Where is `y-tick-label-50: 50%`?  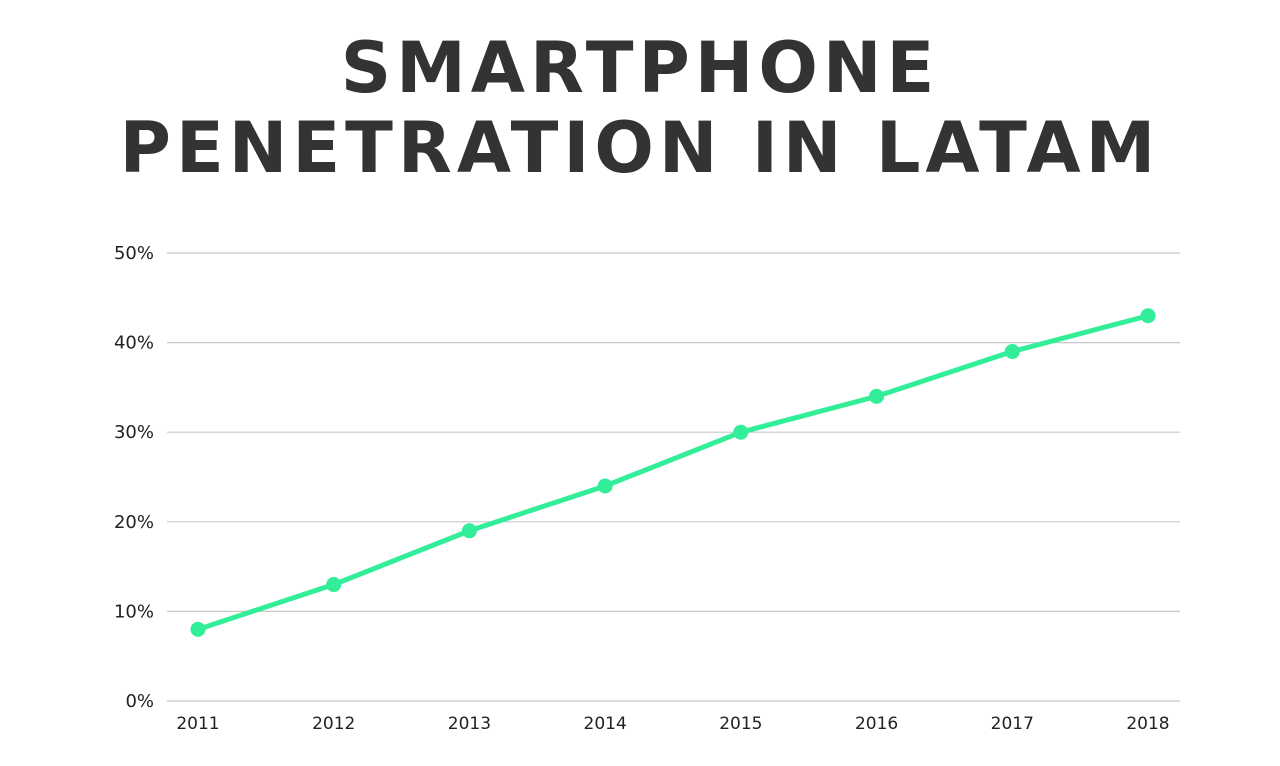
y-tick-label-50: 50% is located at coordinates (134, 253).